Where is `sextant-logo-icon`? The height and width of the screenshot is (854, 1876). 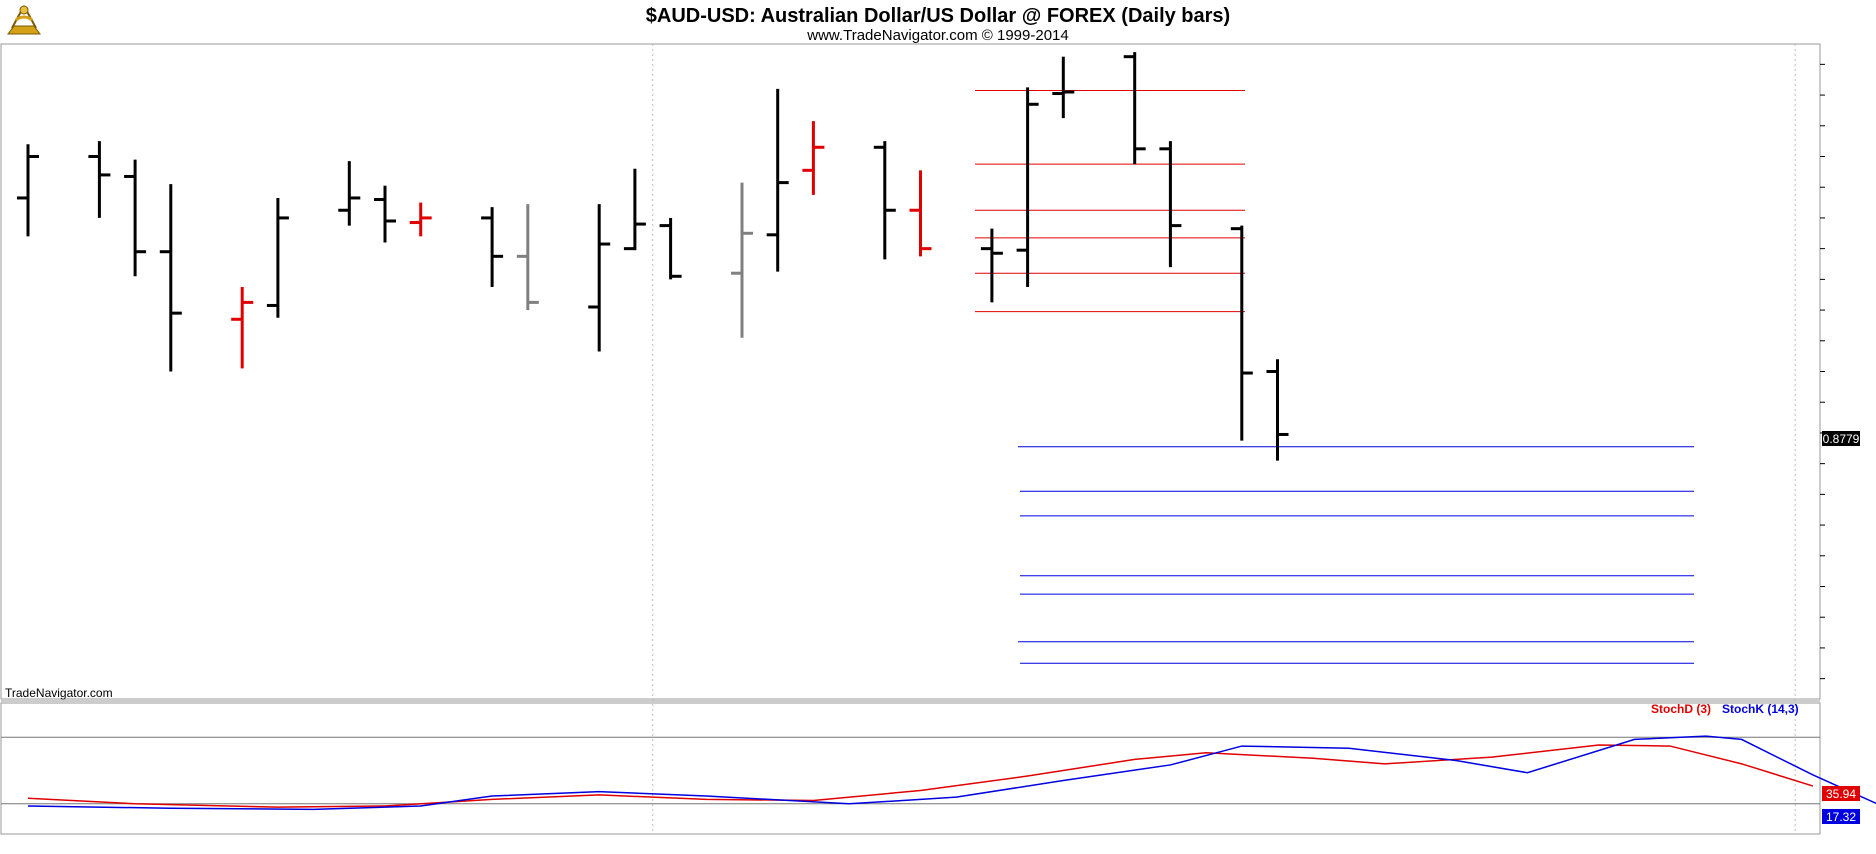
sextant-logo-icon is located at coordinates (24, 20).